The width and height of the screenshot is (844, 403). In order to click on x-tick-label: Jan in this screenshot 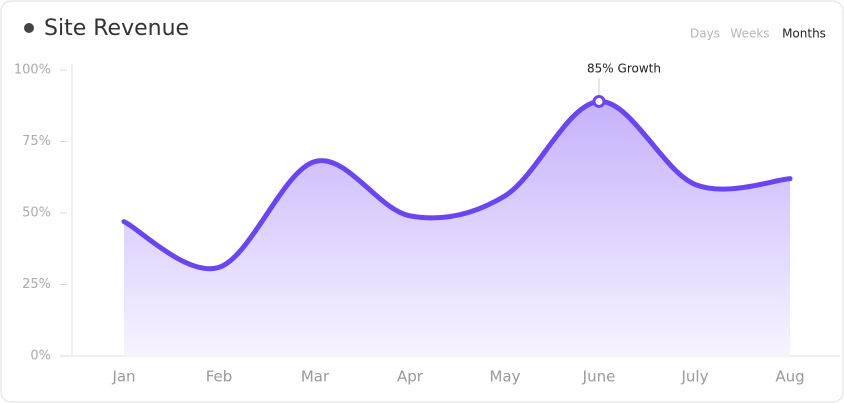, I will do `click(123, 377)`.